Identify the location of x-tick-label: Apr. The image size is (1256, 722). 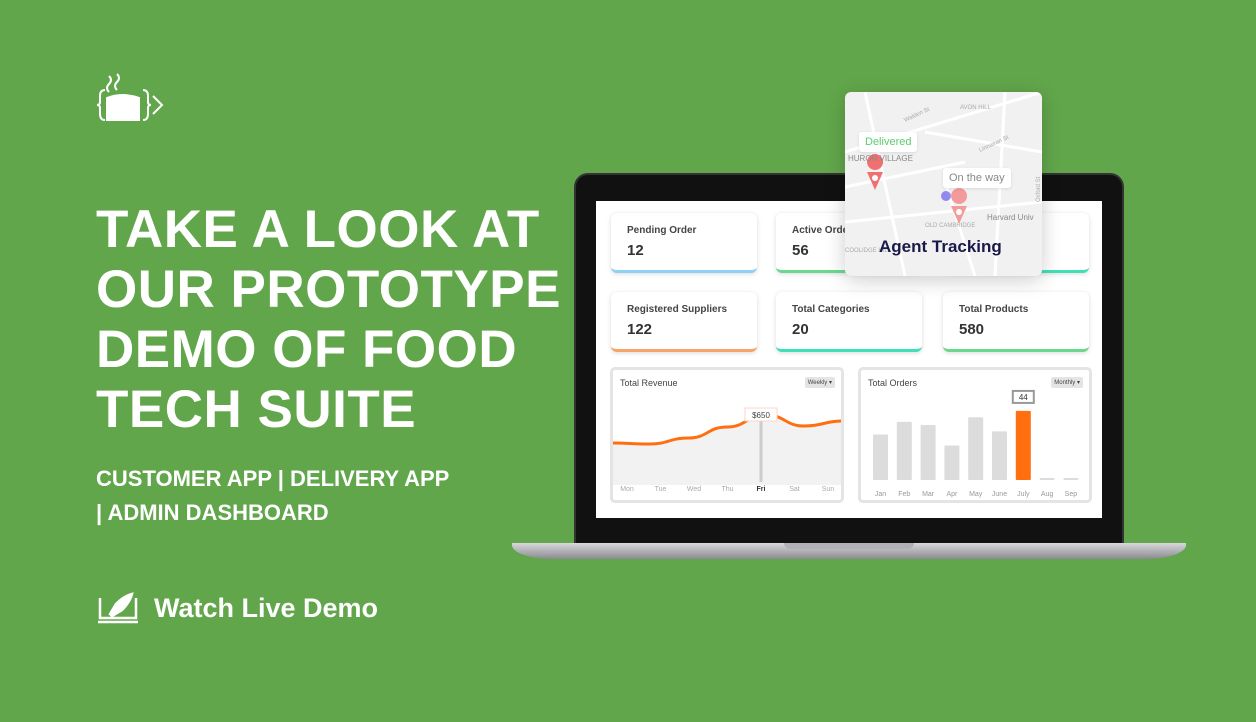
(952, 494).